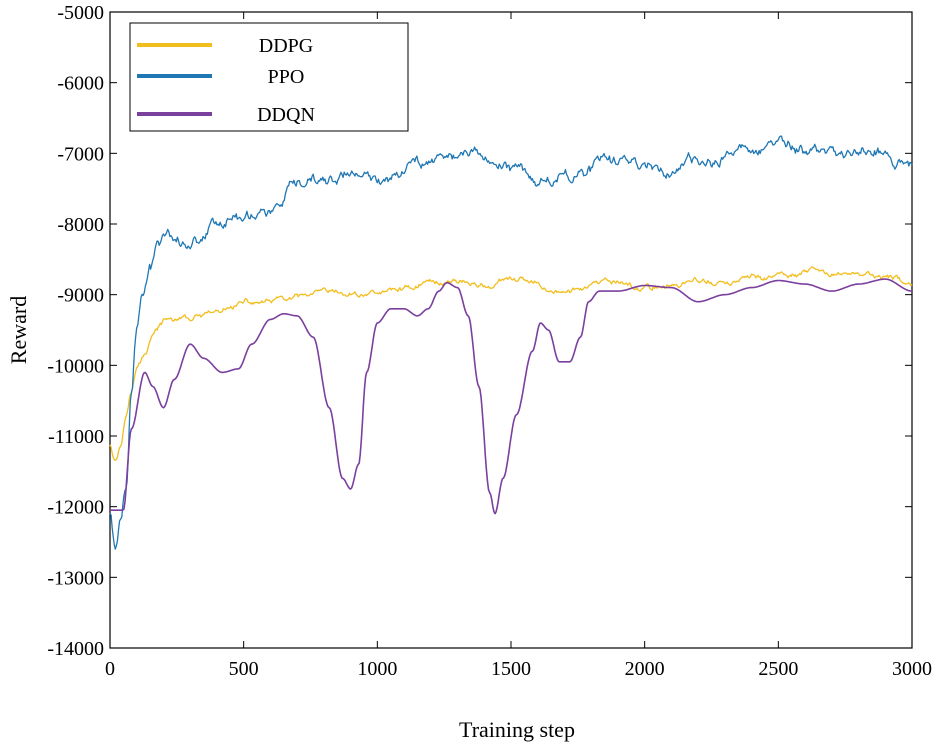 The height and width of the screenshot is (748, 950). Describe the element at coordinates (286, 115) in the screenshot. I see `legend-label-ddqn: DDQN` at that location.